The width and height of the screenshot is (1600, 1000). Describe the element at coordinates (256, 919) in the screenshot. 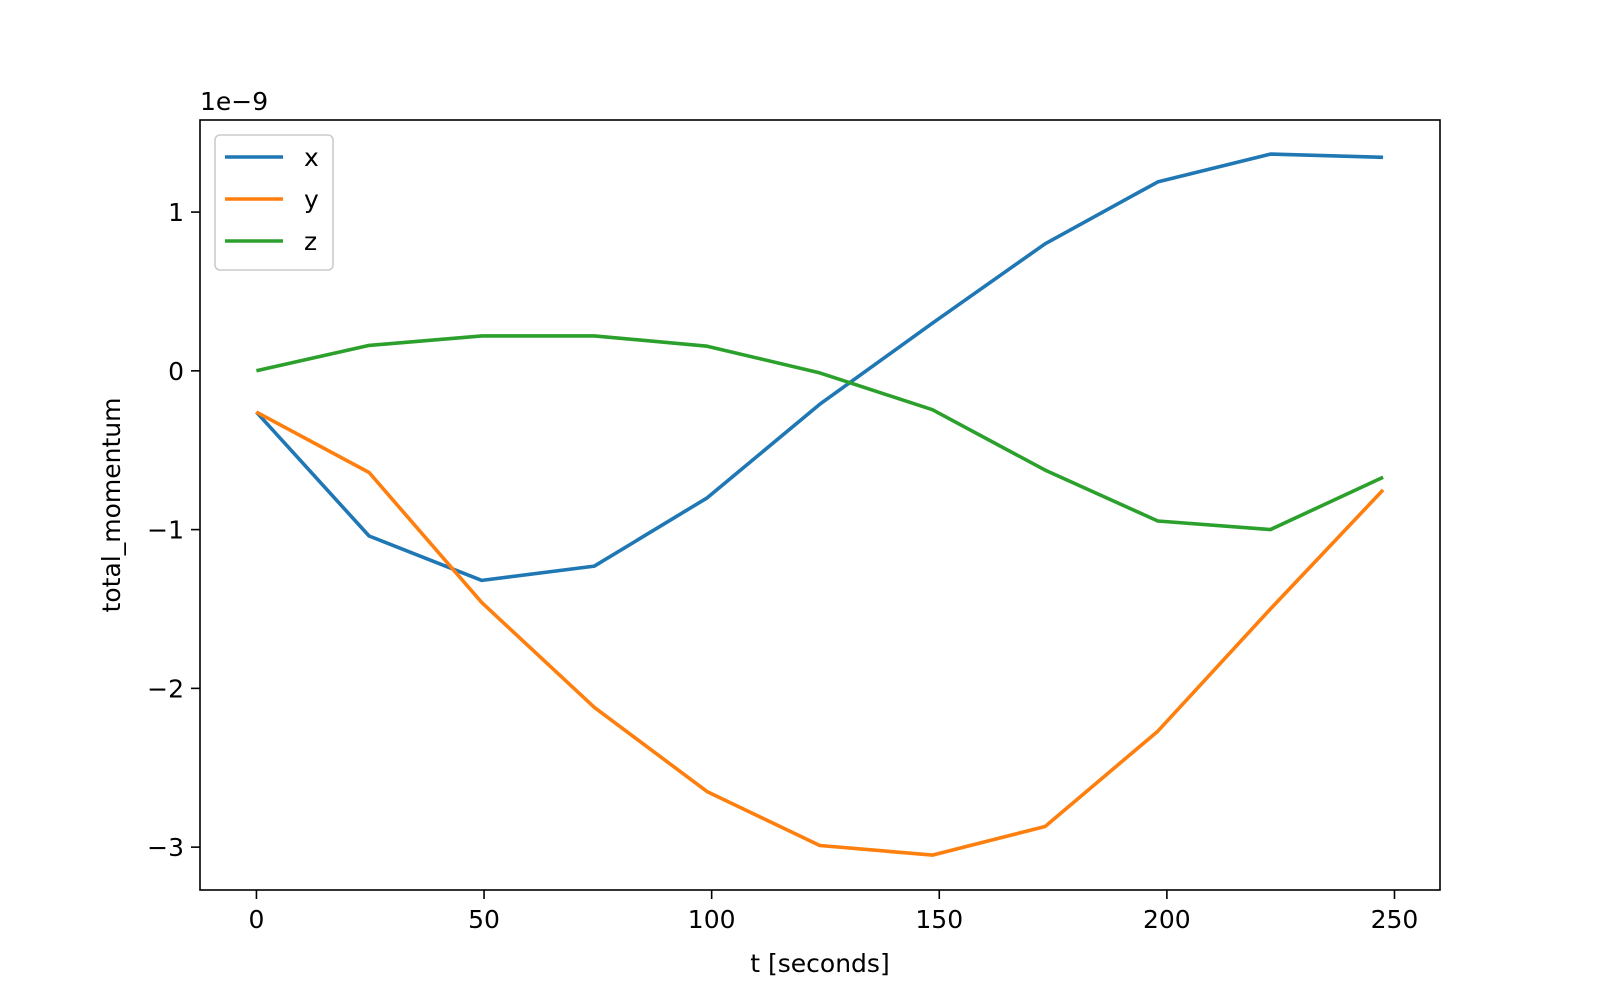

I see `x-tick-label: 0` at that location.